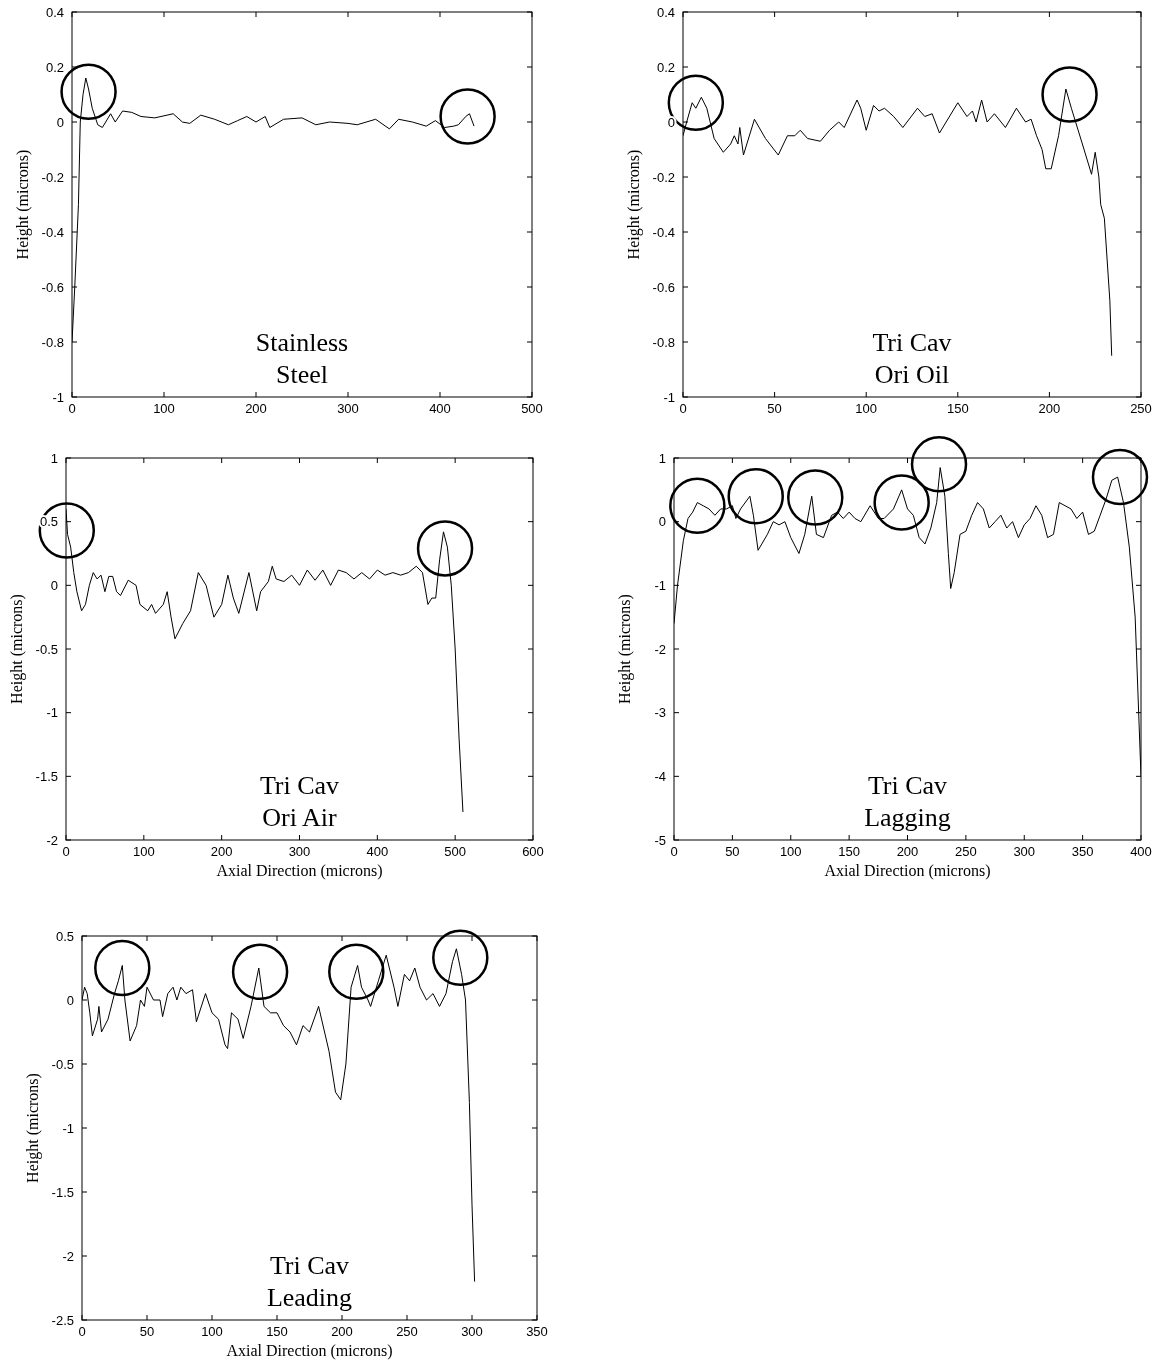 This screenshot has width=1160, height=1370. Describe the element at coordinates (660, 776) in the screenshot. I see `y-tick-label: -4` at that location.